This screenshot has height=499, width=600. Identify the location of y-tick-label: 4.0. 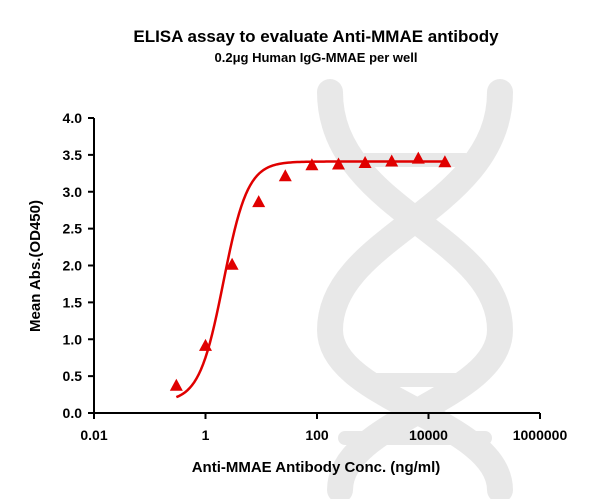
(73, 118).